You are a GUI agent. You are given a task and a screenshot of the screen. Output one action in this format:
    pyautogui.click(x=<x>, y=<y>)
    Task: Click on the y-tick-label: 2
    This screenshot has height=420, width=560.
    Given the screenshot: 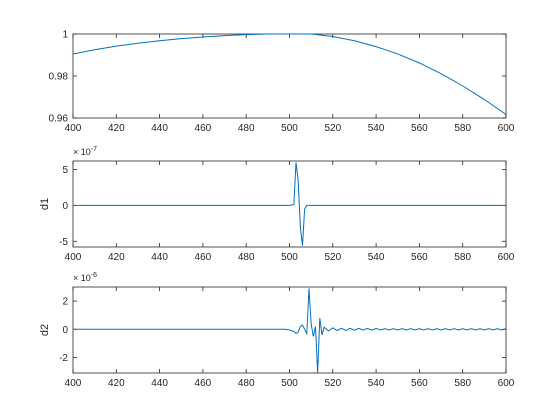 What is the action you would take?
    pyautogui.click(x=65, y=302)
    